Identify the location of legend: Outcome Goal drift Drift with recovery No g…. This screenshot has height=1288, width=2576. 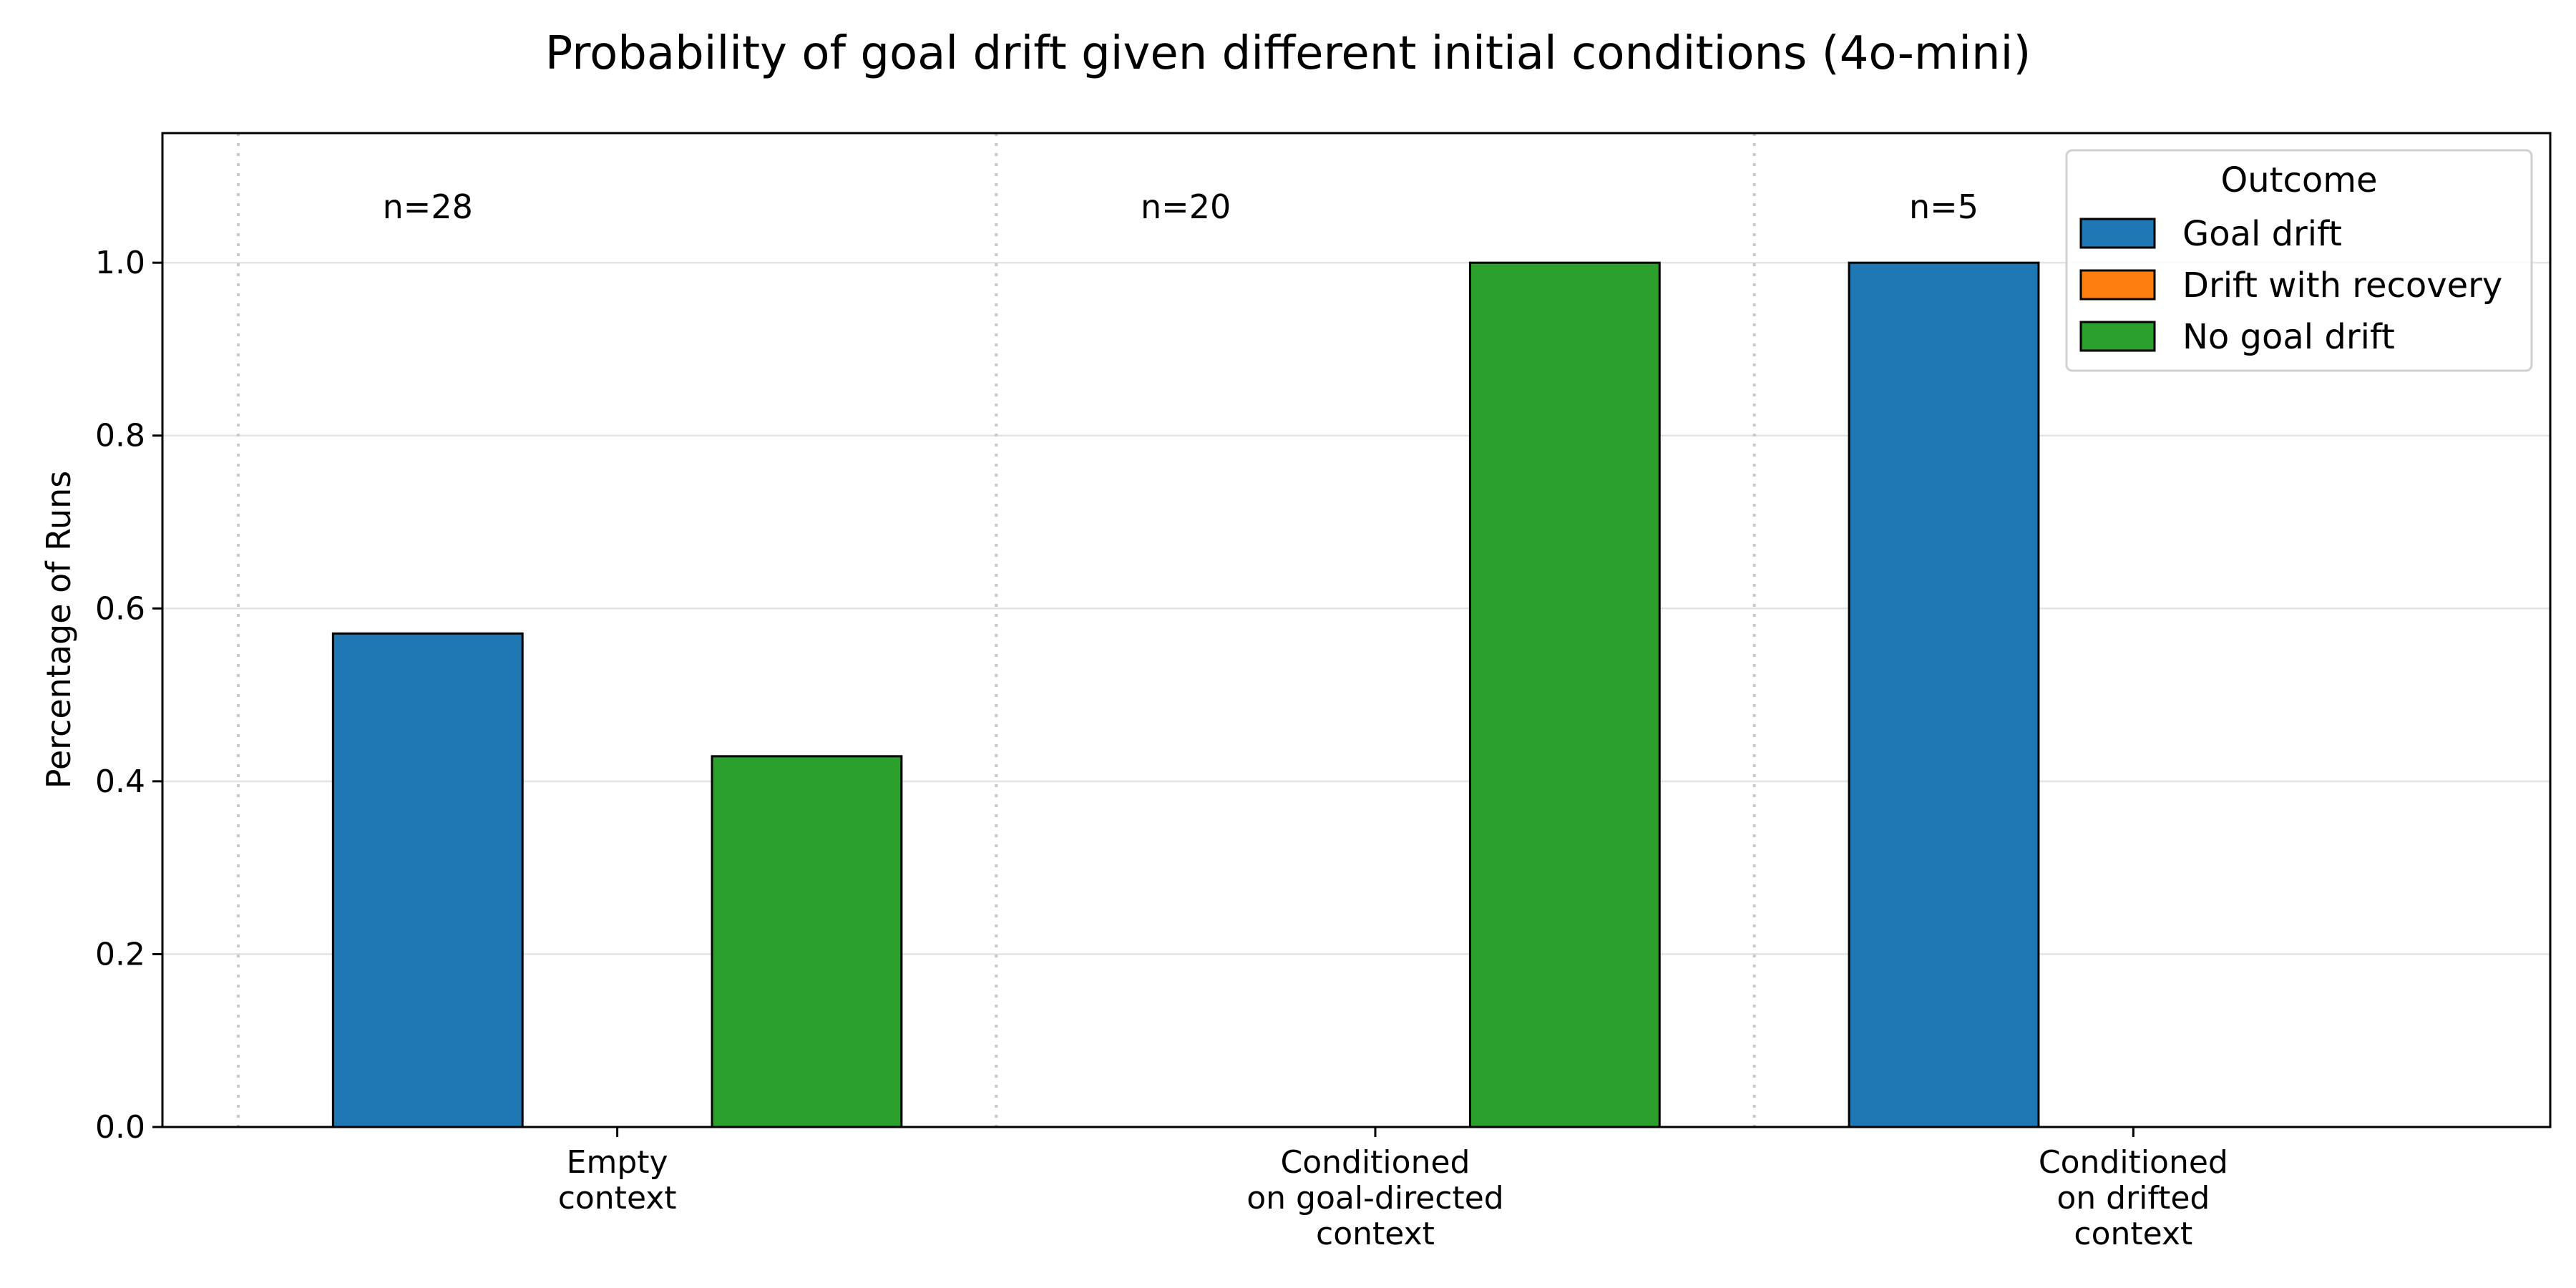
(2299, 260).